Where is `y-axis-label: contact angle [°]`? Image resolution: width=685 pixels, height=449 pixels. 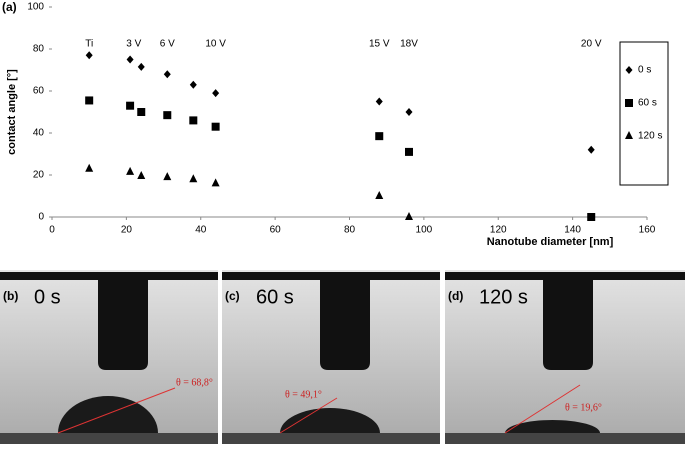
y-axis-label: contact angle [°] is located at coordinates (12, 112).